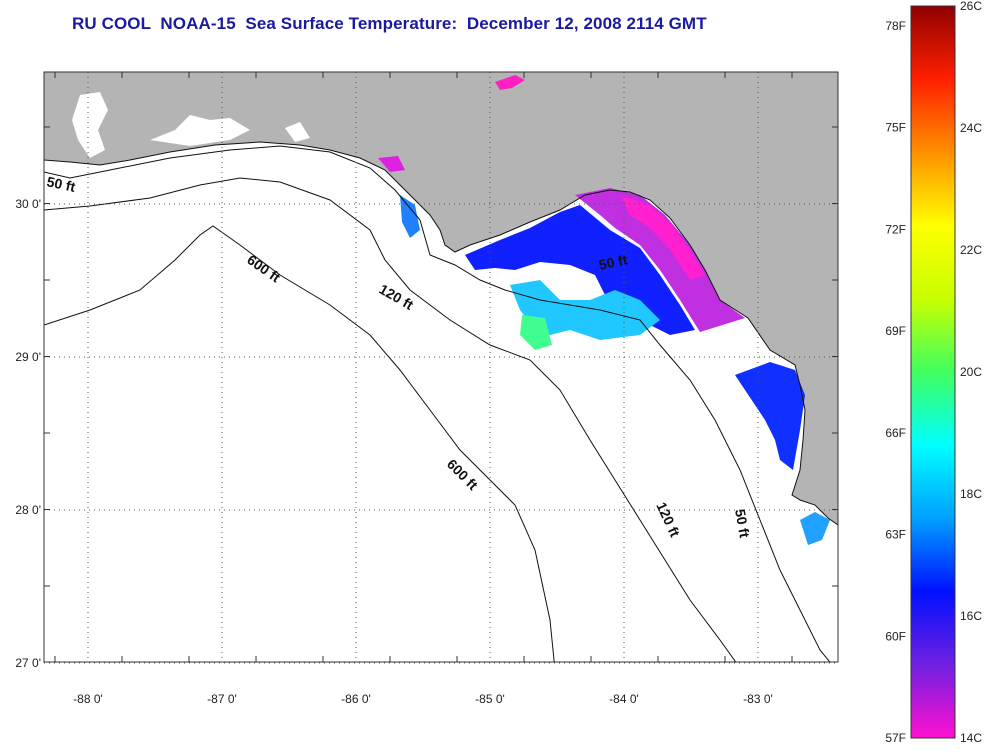  I want to click on sst-patch-north, so click(660, 260).